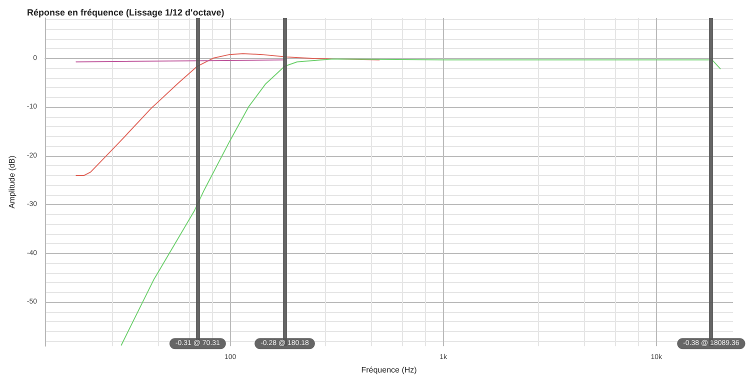  Describe the element at coordinates (12, 182) in the screenshot. I see `y-axis-title: Amplitude (dB)` at that location.